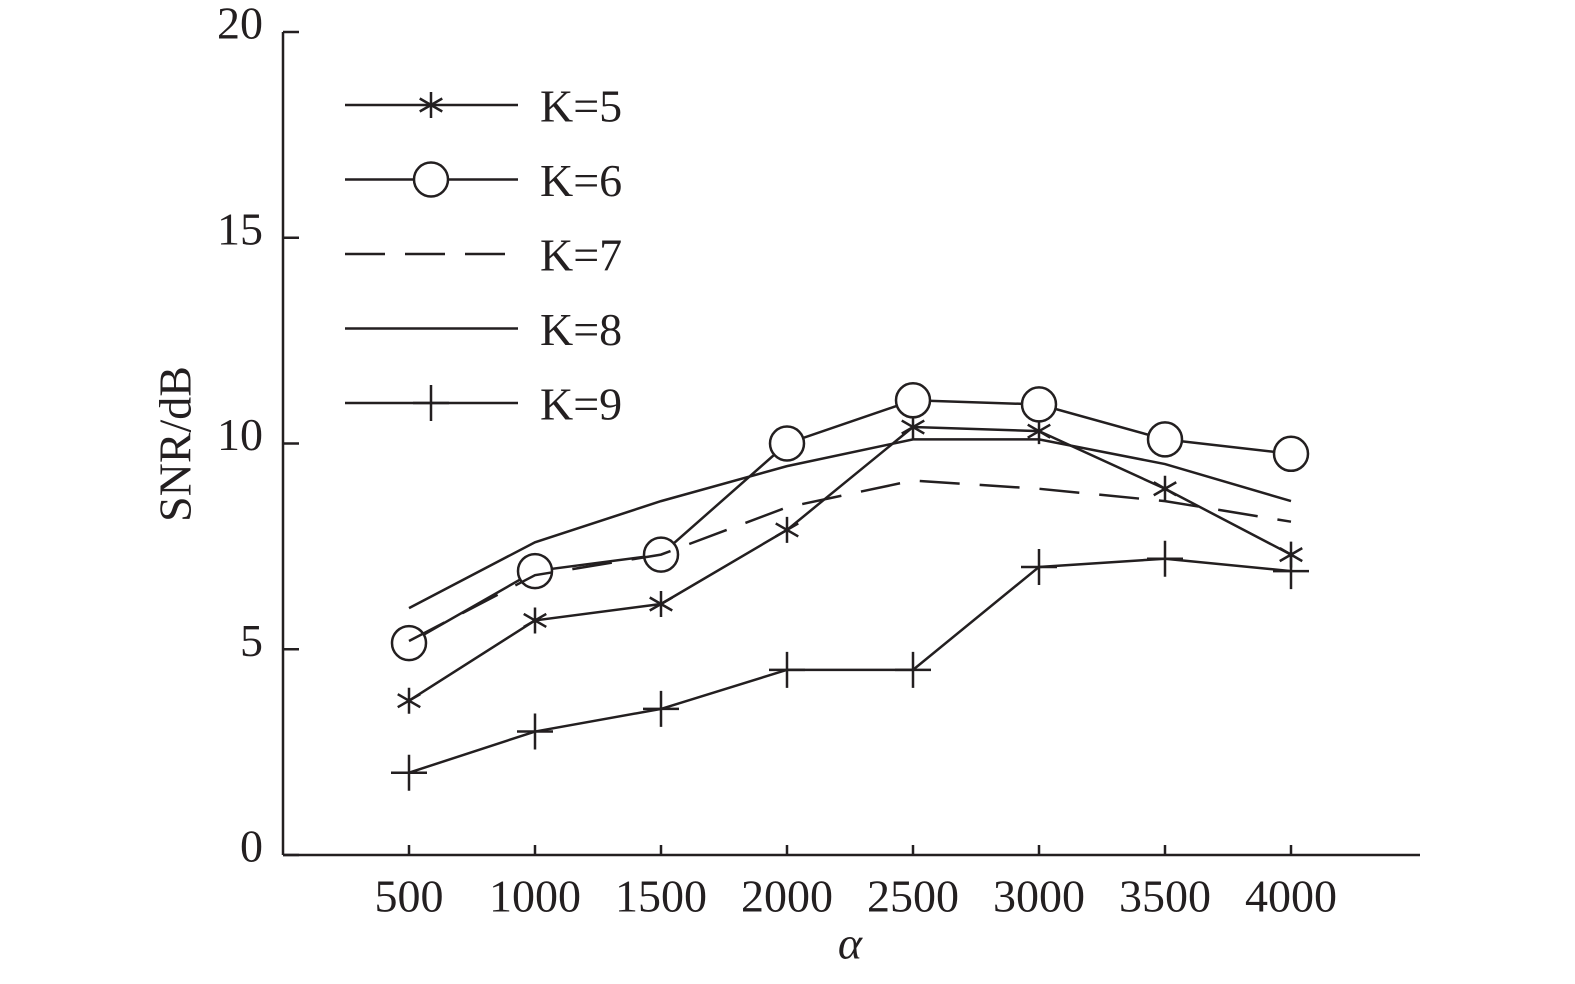  Describe the element at coordinates (240, 434) in the screenshot. I see `y-tick-label: 10` at that location.